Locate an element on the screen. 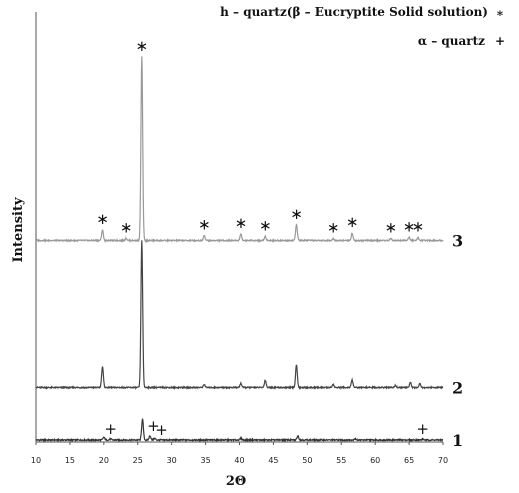  x-tick-label: 35 is located at coordinates (205, 460).